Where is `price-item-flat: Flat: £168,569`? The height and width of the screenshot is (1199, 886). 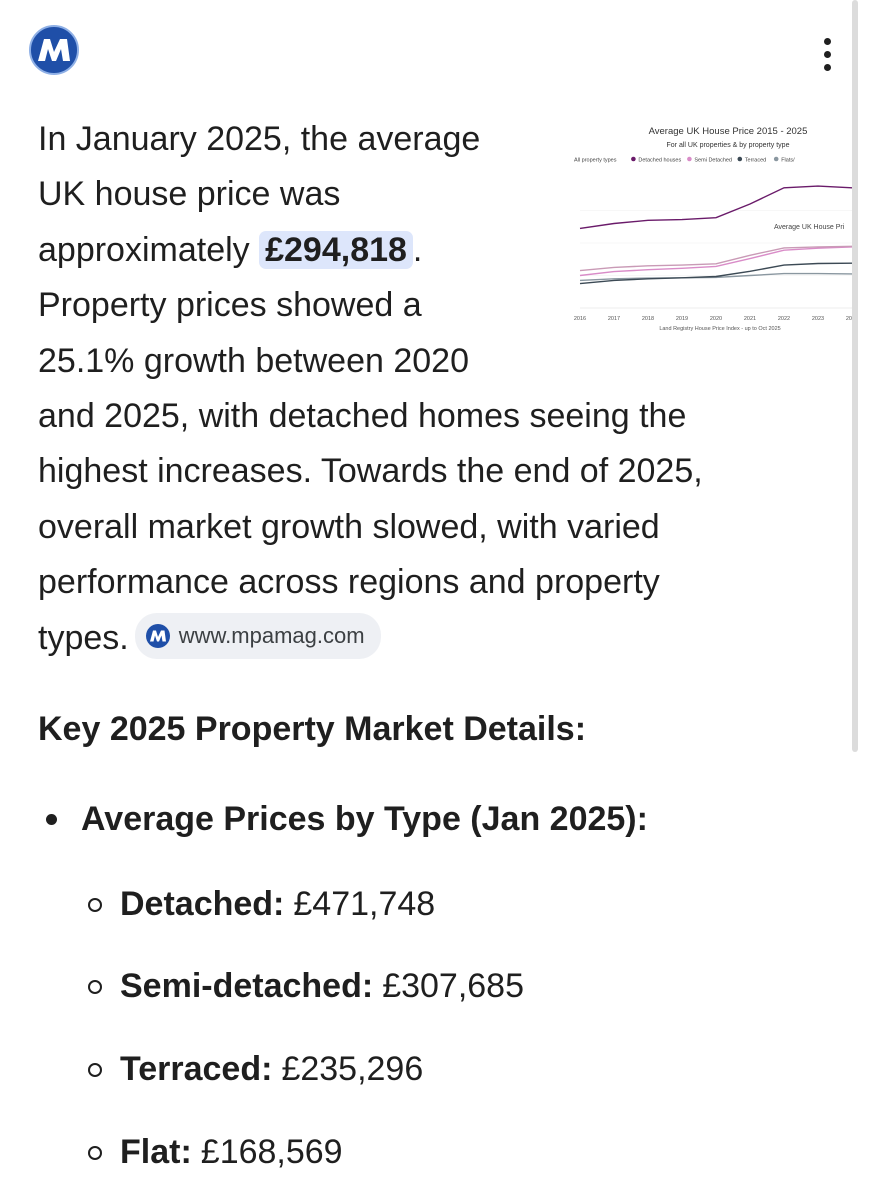 price-item-flat: Flat: £168,569 is located at coordinates (215, 1152).